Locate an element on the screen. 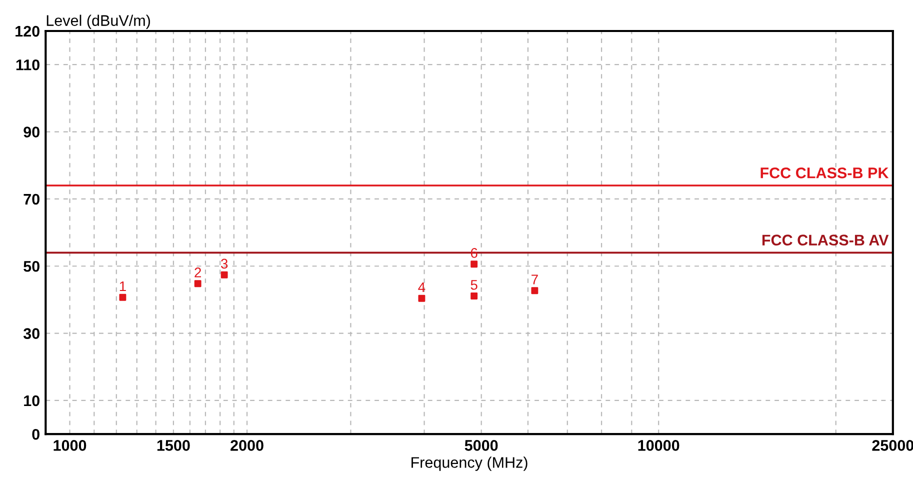  y-tick-label: 70 is located at coordinates (32, 199).